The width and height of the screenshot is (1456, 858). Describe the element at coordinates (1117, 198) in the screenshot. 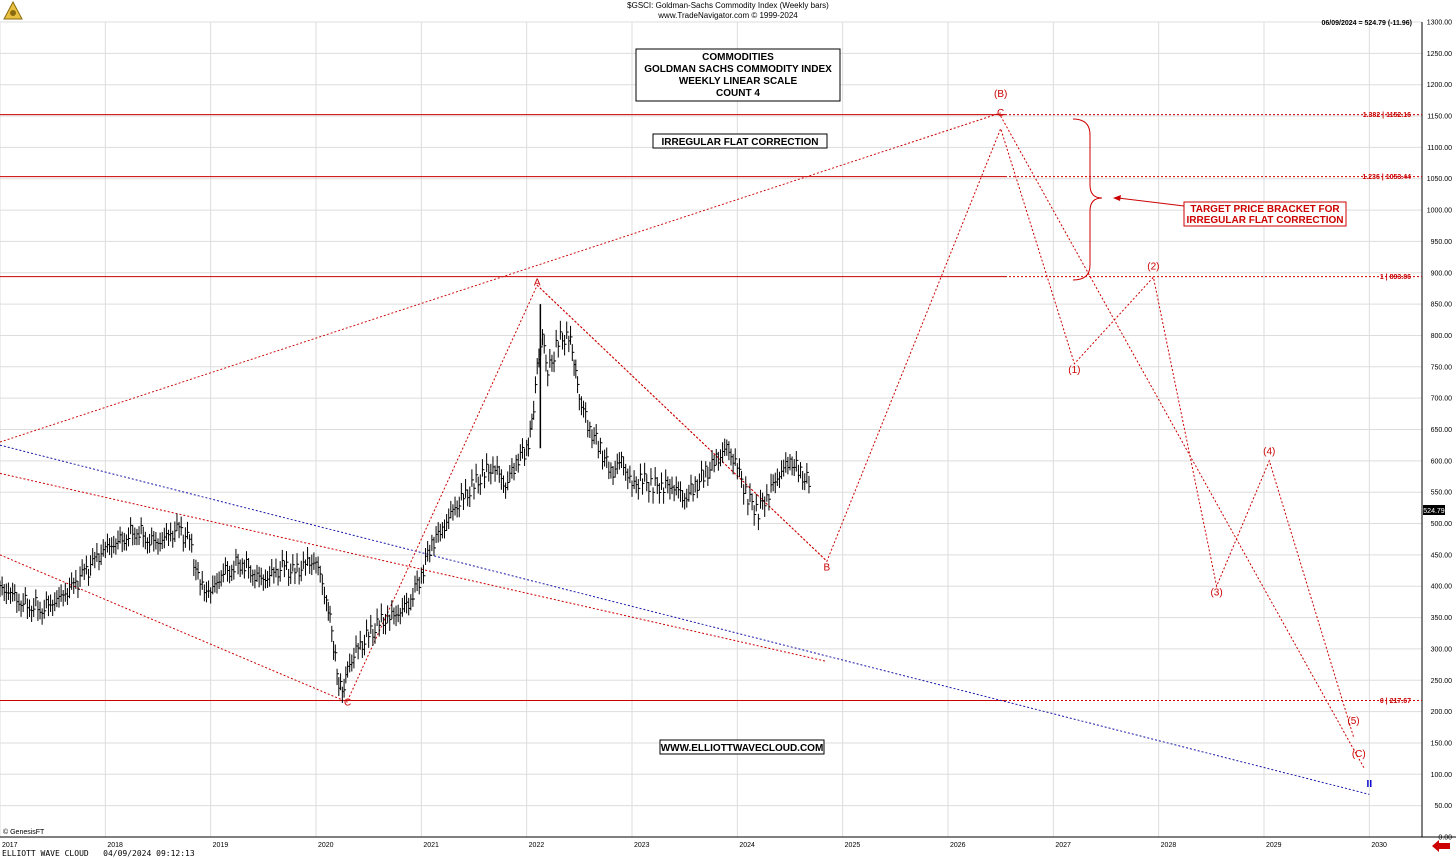

I see `target-arrowhead` at that location.